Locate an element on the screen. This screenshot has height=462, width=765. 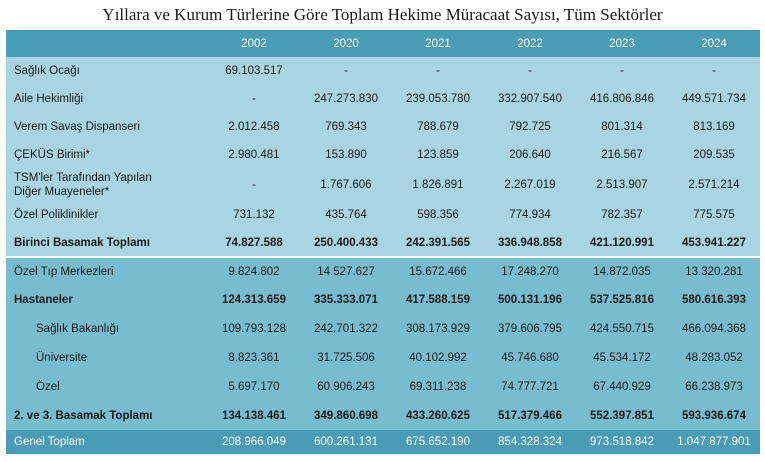
table-cell: 453.941.227 is located at coordinates (714, 243).